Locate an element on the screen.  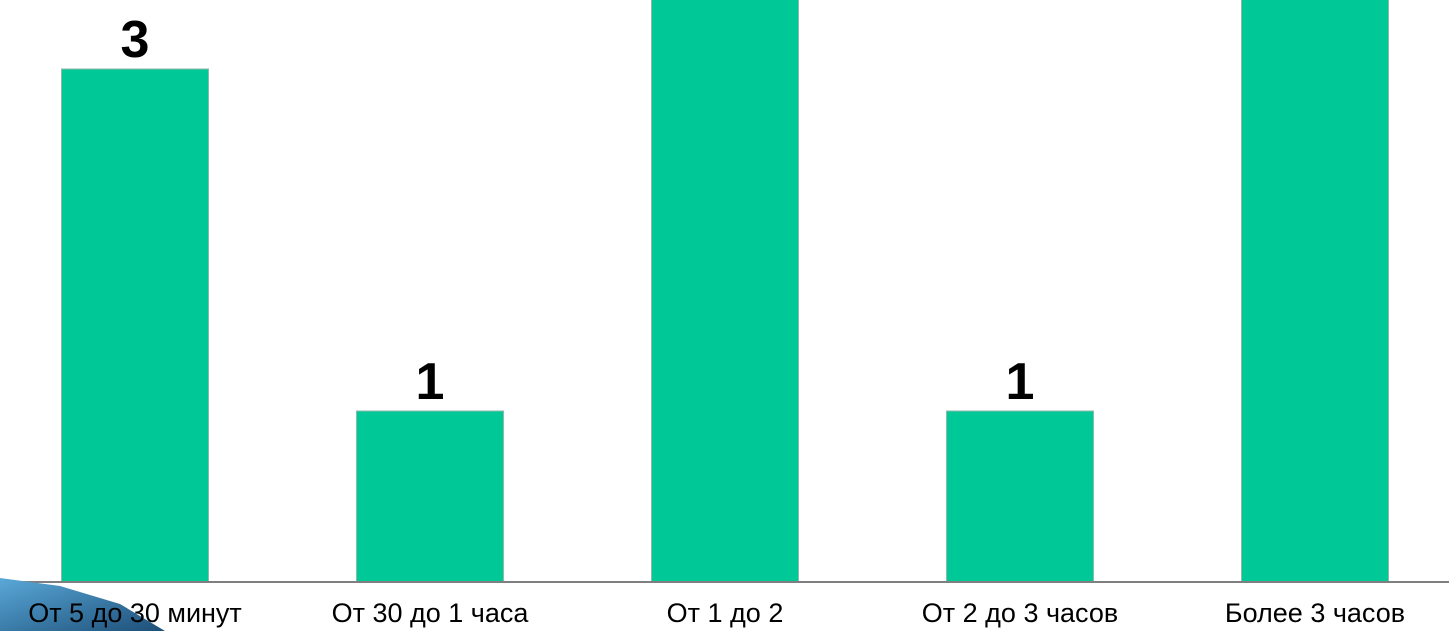
x-tick-label-1: От 5 до 30 минут is located at coordinates (135, 613).